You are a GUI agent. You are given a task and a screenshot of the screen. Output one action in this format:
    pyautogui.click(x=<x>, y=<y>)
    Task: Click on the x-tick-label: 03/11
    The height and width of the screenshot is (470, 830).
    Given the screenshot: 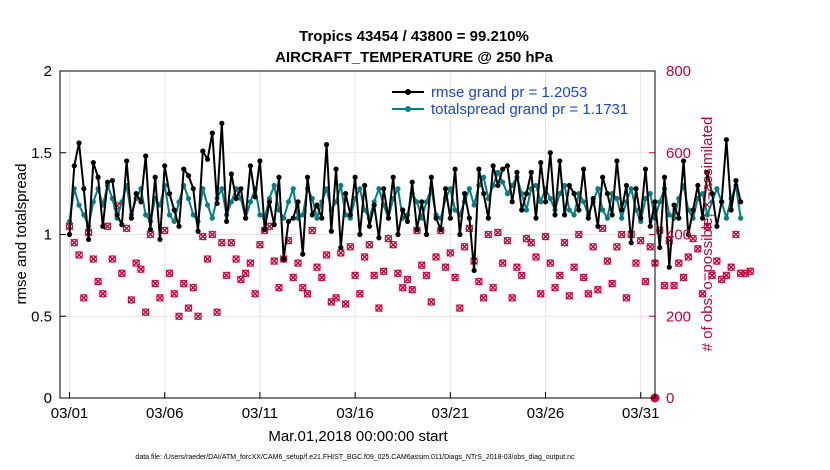 What is the action you would take?
    pyautogui.click(x=260, y=413)
    